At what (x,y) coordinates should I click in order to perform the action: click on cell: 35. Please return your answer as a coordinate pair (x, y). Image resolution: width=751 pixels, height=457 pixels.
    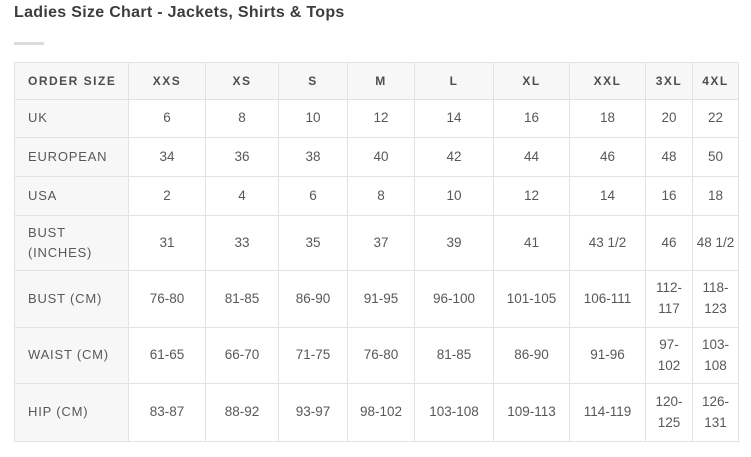
    Looking at the image, I should click on (313, 243).